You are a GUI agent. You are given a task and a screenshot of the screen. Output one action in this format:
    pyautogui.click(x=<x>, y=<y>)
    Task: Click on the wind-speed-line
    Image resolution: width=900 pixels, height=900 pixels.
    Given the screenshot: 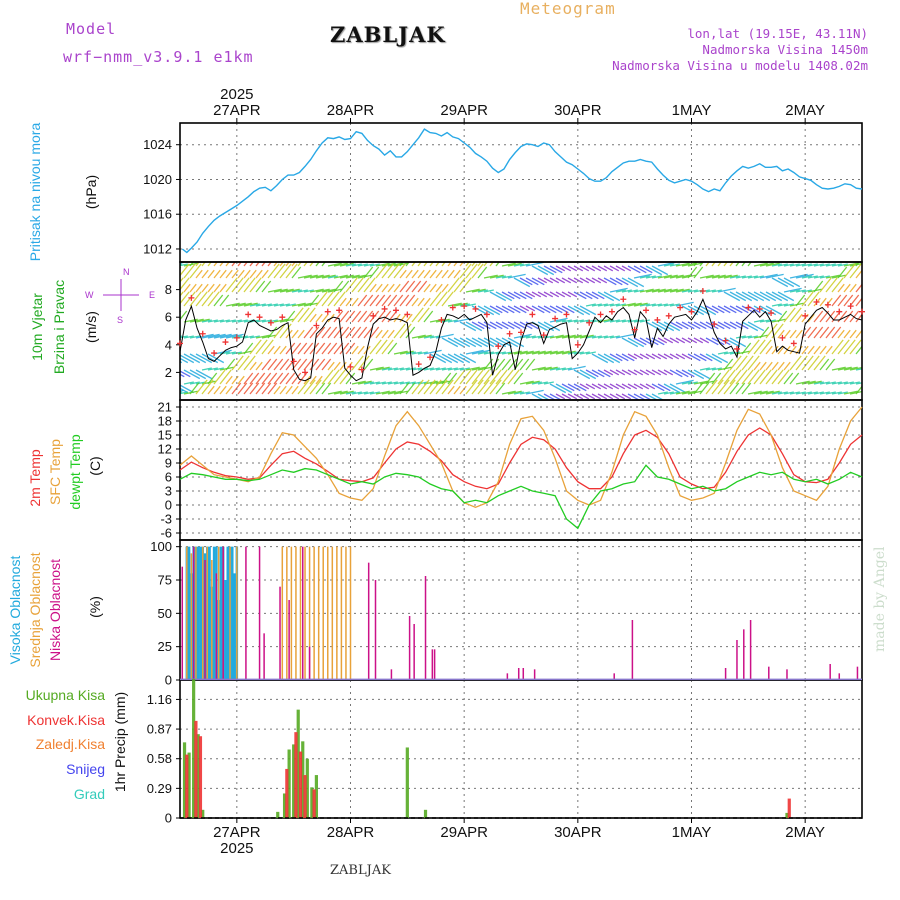 What is the action you would take?
    pyautogui.click(x=521, y=340)
    